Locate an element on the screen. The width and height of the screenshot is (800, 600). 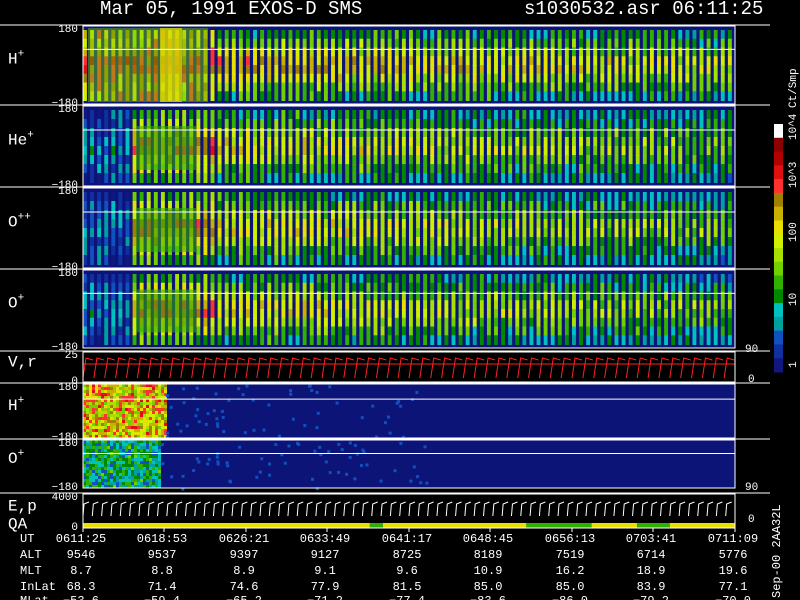
footer-value: −70.0 is located at coordinates (733, 597).